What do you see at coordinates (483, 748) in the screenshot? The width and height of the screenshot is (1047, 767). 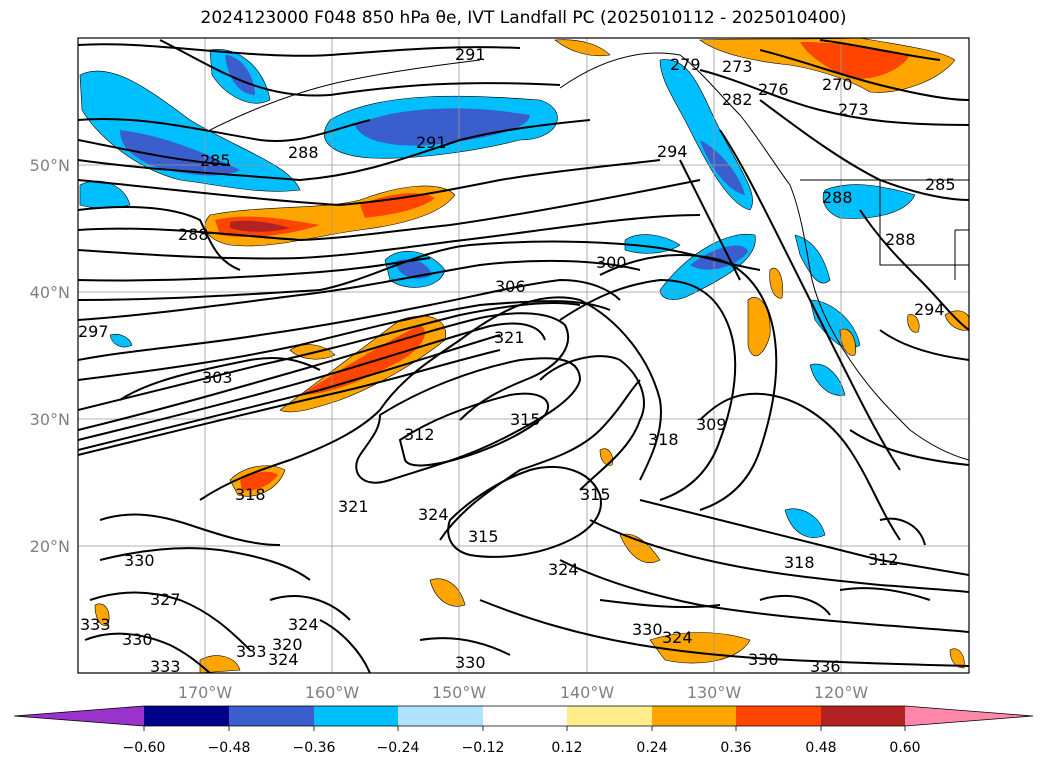 I see `colorbar-tick-label: −0.12` at bounding box center [483, 748].